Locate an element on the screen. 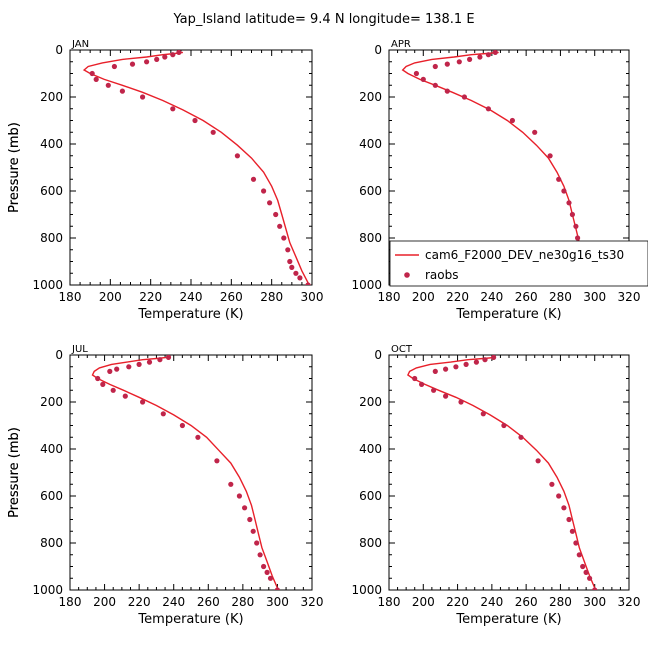  panel-month-label: APR is located at coordinates (401, 44).